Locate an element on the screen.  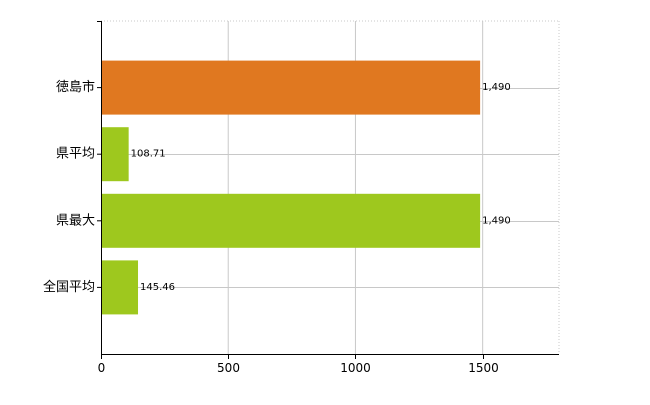
x-tick-label: 1000 is located at coordinates (355, 368).